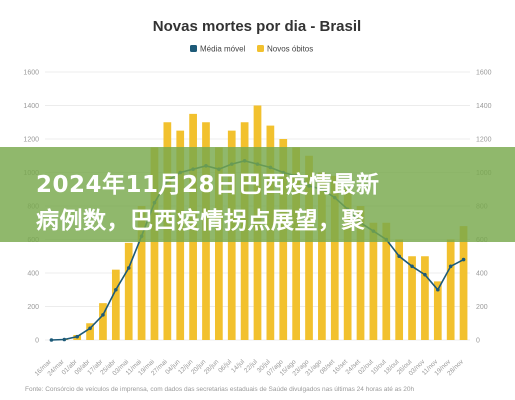 This screenshot has height=400, width=515. What do you see at coordinates (238, 366) in the screenshot?
I see `x-tick-label: 14/jul` at bounding box center [238, 366].